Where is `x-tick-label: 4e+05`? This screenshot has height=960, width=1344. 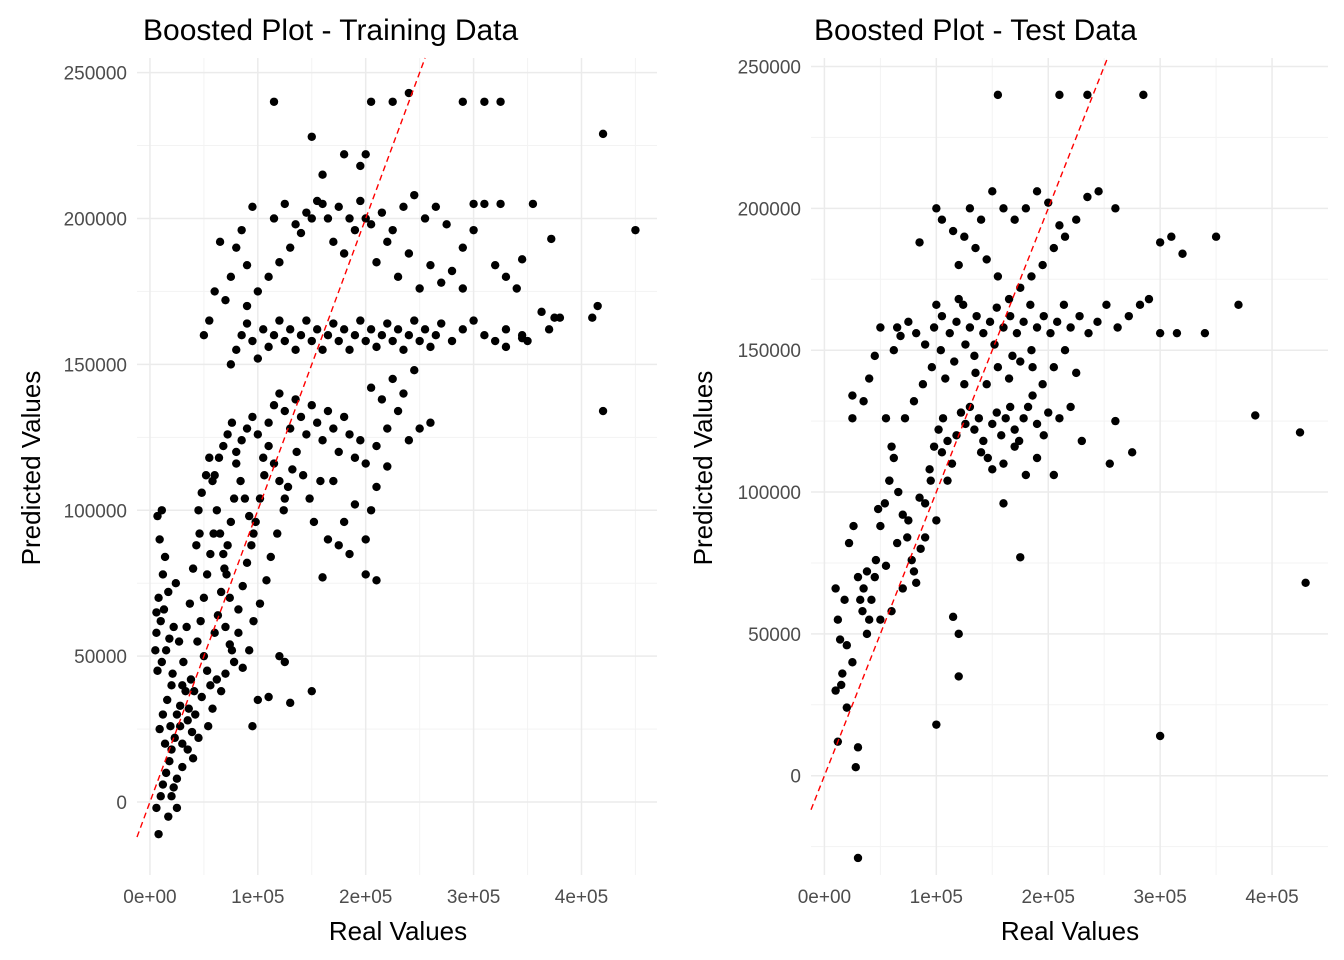
x-tick-label: 4e+05 is located at coordinates (1271, 897).